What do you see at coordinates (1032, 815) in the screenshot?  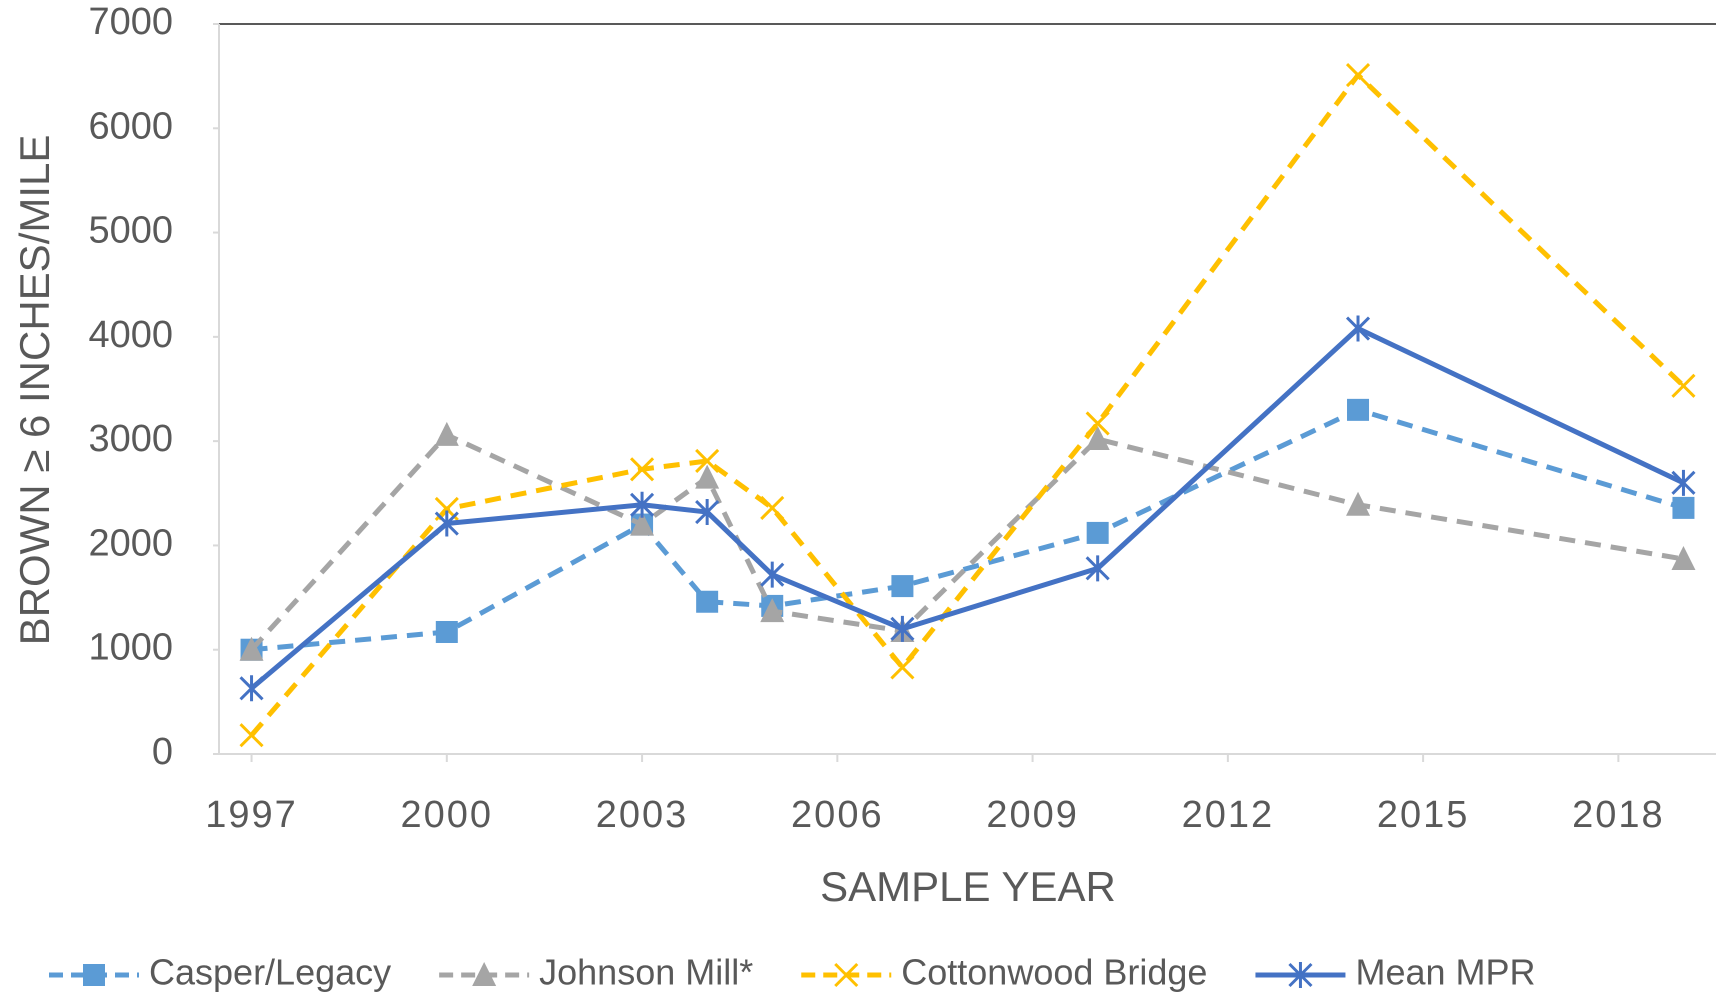 I see `x-tick-label: 2009` at bounding box center [1032, 815].